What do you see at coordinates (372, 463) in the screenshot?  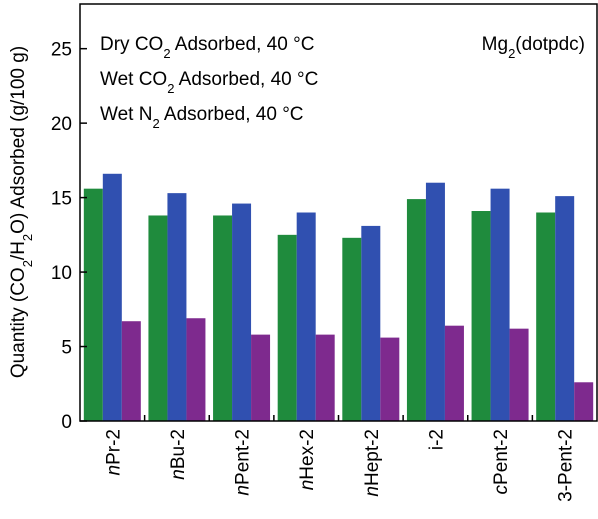 I see `x-tick-label: nHept-2` at bounding box center [372, 463].